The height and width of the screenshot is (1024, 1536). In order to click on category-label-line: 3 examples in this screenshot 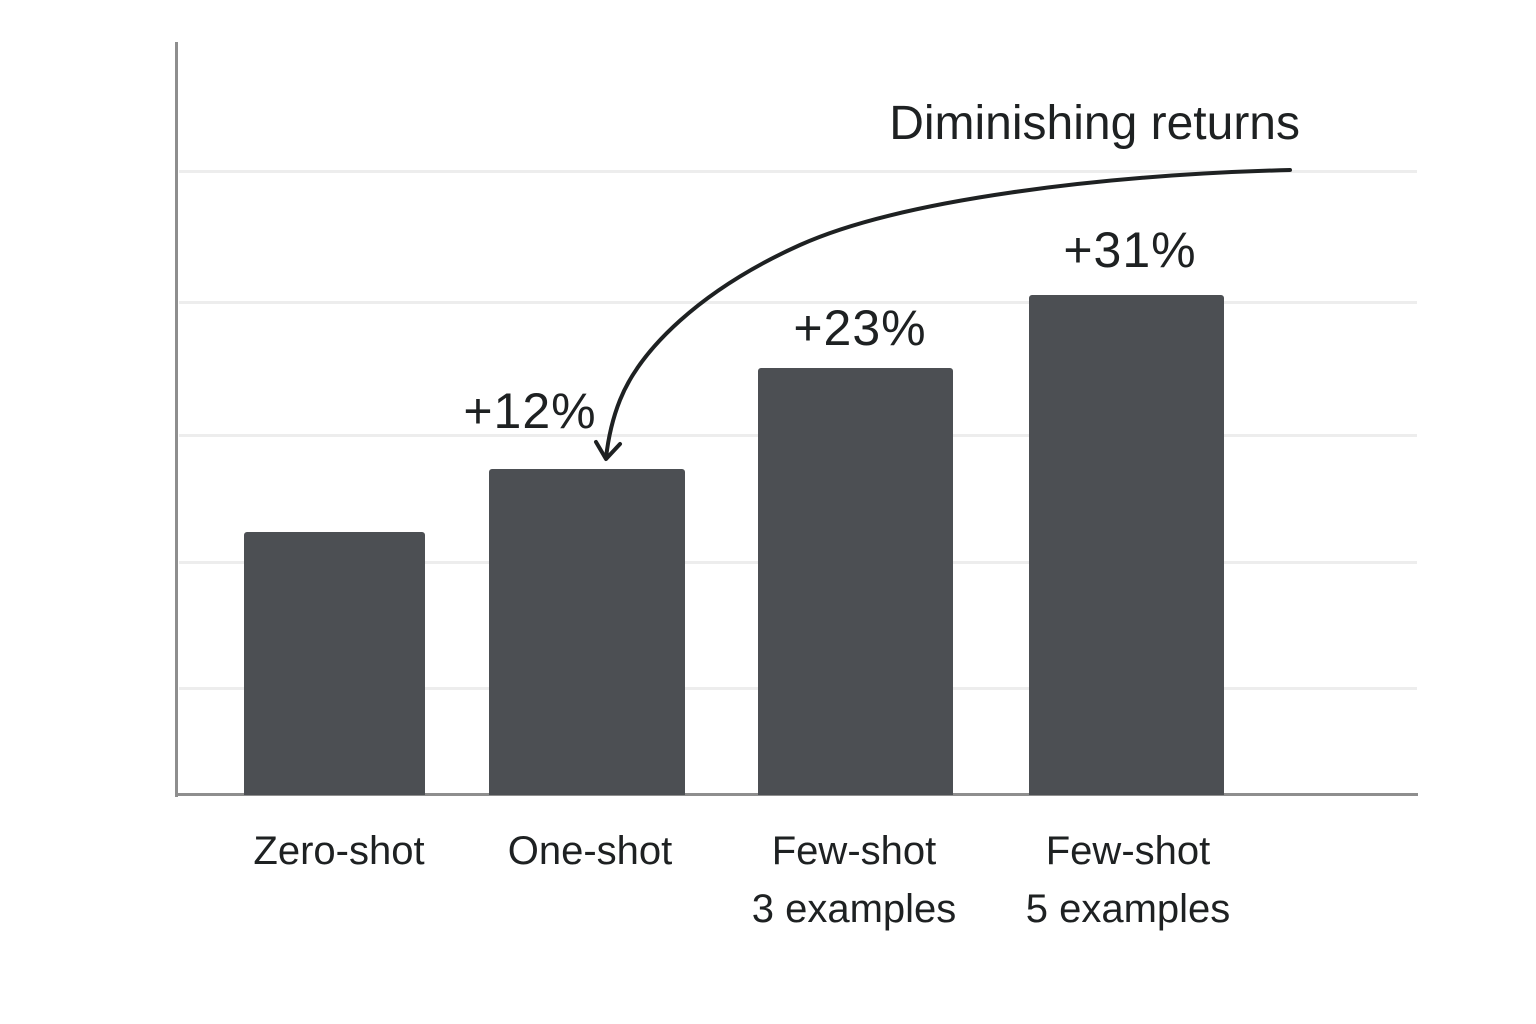, I will do `click(854, 909)`.